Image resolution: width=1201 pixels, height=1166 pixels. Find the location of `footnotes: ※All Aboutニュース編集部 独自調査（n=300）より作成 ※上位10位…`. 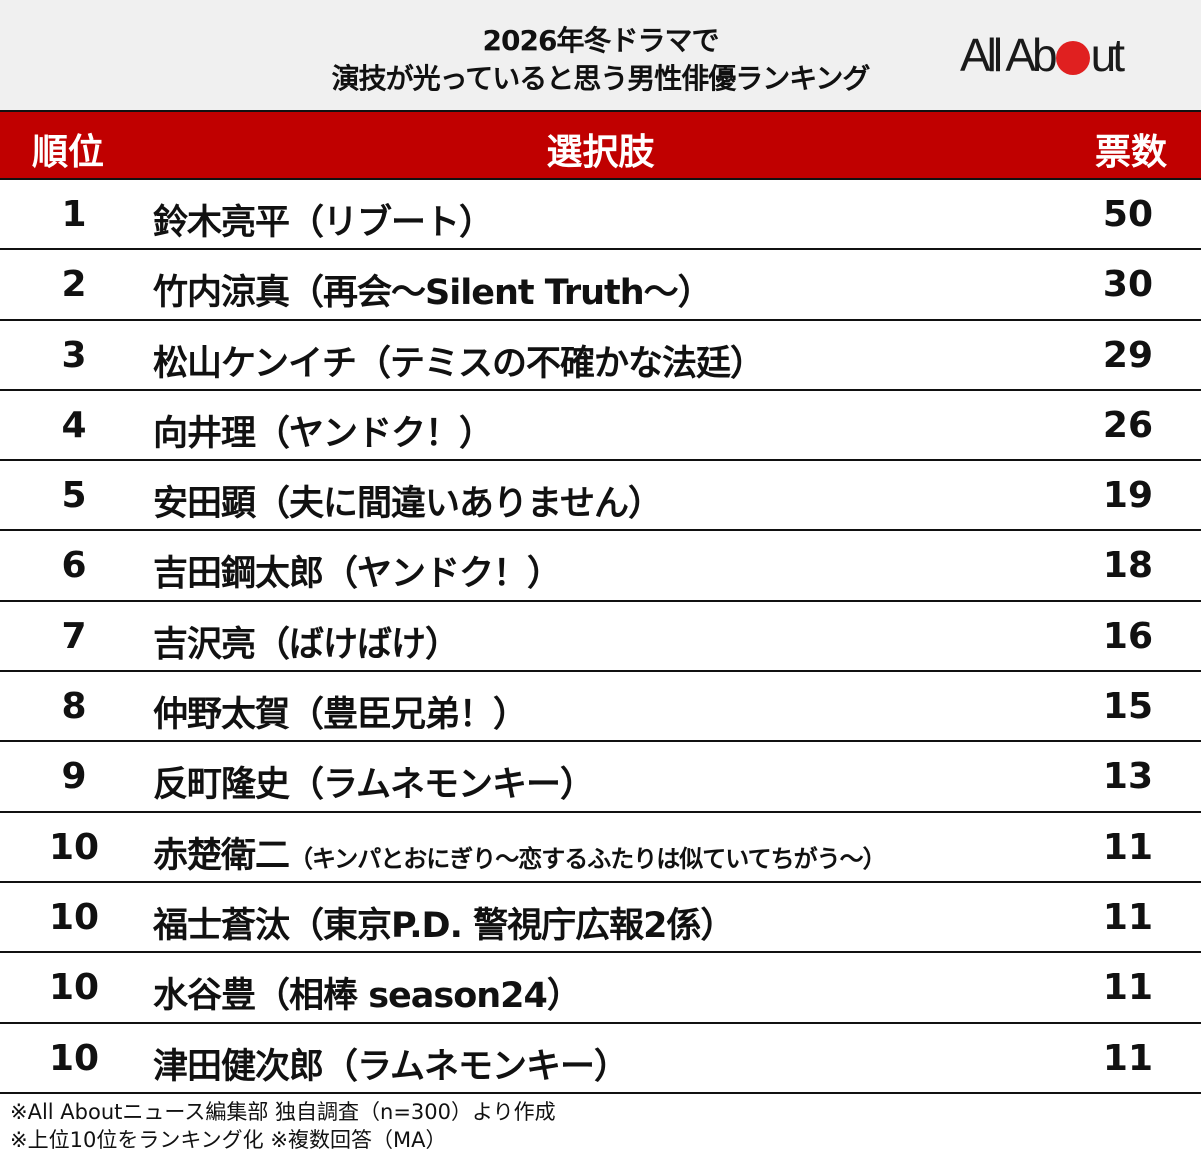

footnotes: ※All Aboutニュース編集部 独自調査（n=300）より作成 ※上位10位… is located at coordinates (283, 1126).